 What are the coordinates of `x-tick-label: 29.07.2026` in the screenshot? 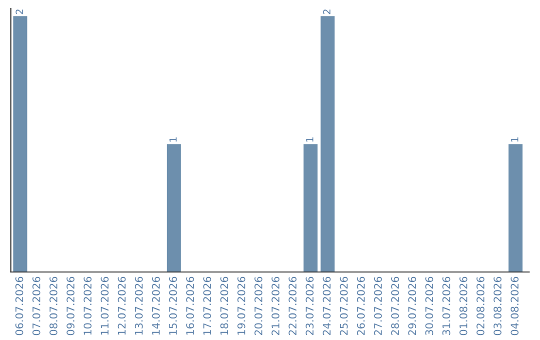 It's located at (412, 306).